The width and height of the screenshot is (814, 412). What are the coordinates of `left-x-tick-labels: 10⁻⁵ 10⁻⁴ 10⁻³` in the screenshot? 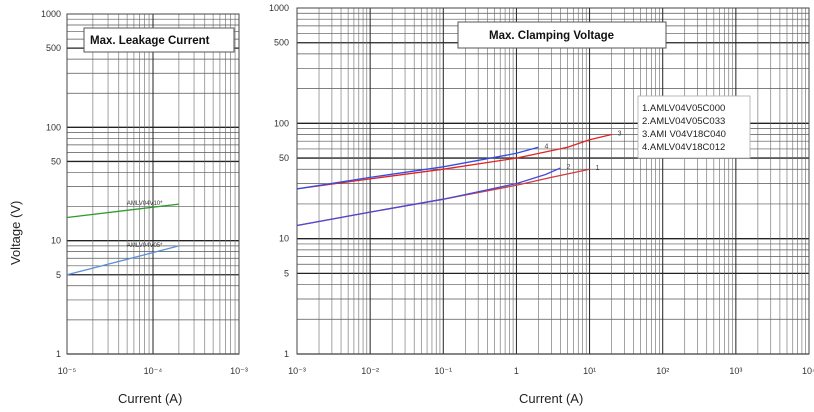 It's located at (153, 371).